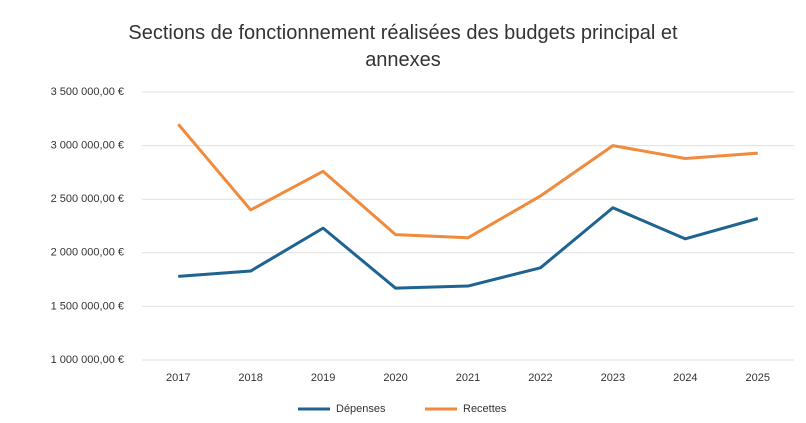  Describe the element at coordinates (685, 378) in the screenshot. I see `x-tick-label: 2024` at that location.